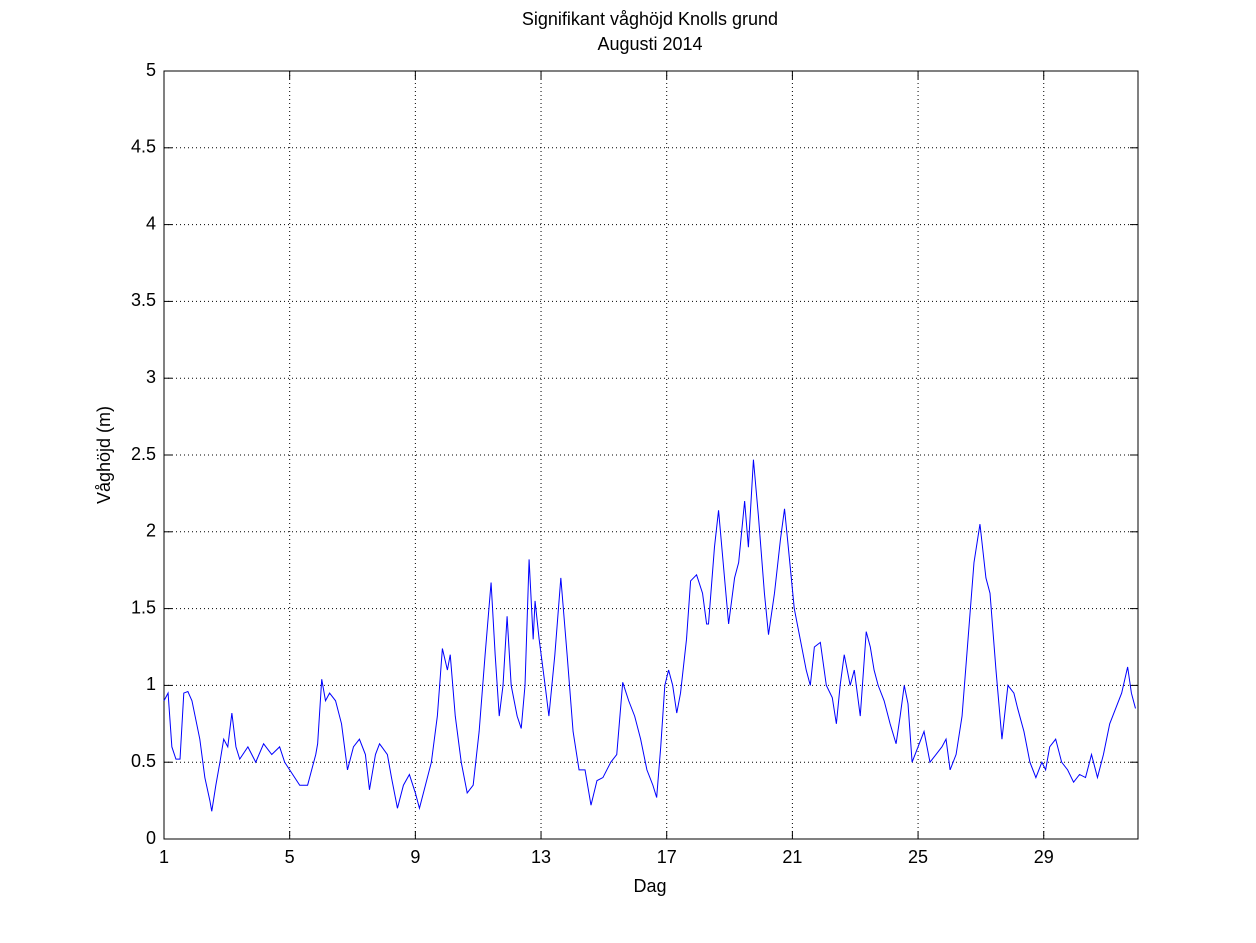 The width and height of the screenshot is (1256, 943). Describe the element at coordinates (104, 455) in the screenshot. I see `y-axis-label: Våghöjd (m)` at that location.